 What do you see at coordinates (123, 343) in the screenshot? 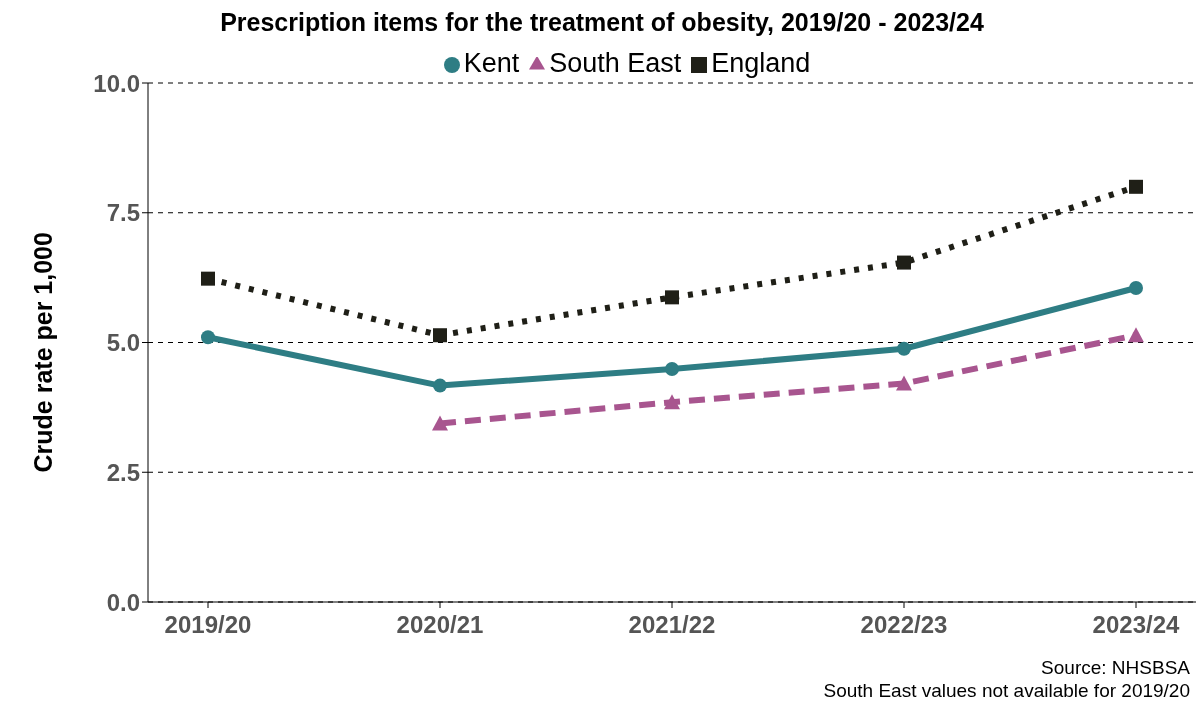
I see `y-tick-label: 5.0` at bounding box center [123, 343].